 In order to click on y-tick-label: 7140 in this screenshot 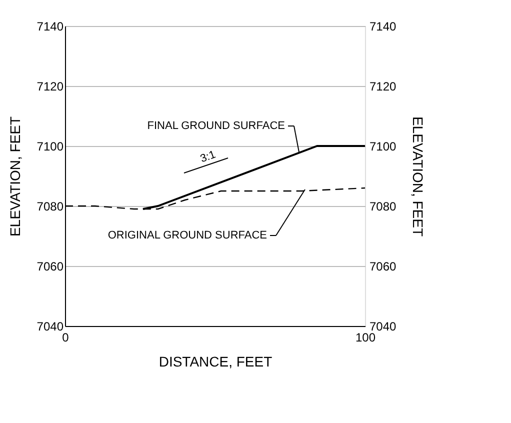, I will do `click(50, 27)`.